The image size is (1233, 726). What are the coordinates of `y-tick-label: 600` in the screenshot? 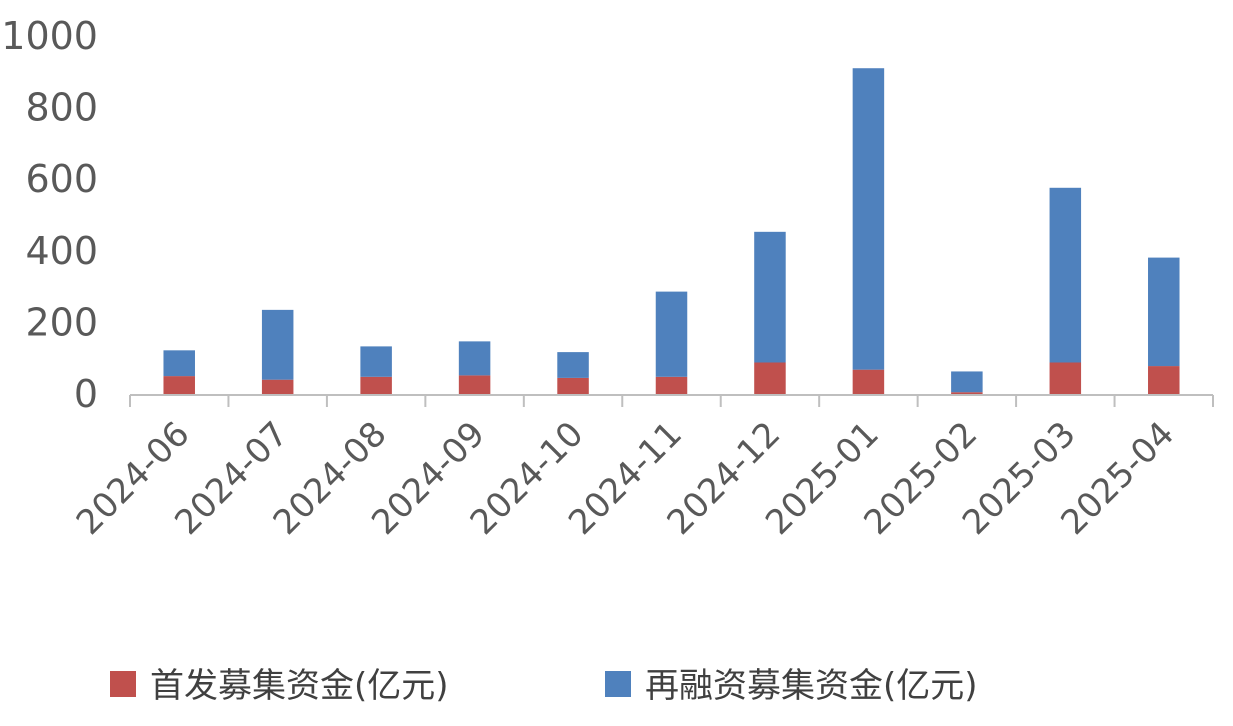 It's located at (61, 179).